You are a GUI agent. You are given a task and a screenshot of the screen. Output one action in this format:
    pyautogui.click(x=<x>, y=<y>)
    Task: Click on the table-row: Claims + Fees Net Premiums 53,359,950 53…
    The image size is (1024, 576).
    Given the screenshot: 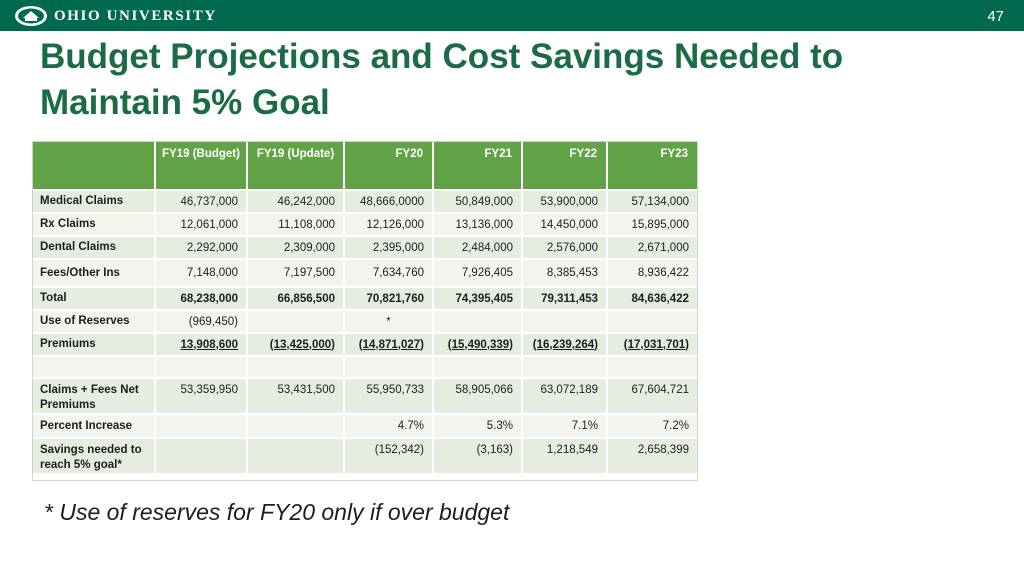 What is the action you would take?
    pyautogui.click(x=365, y=397)
    